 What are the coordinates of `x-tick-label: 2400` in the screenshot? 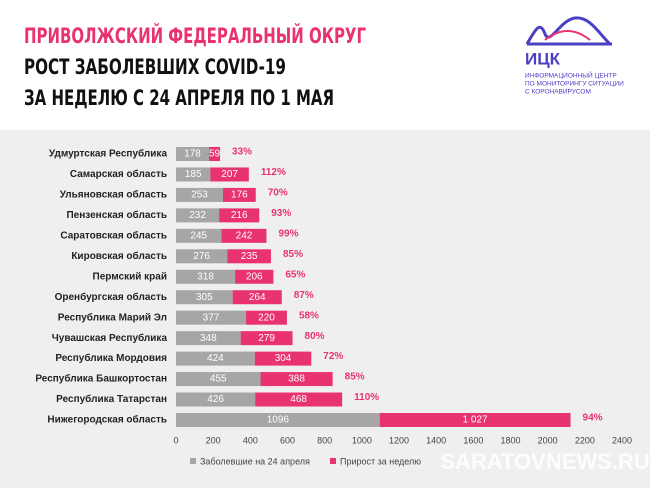 It's located at (622, 440).